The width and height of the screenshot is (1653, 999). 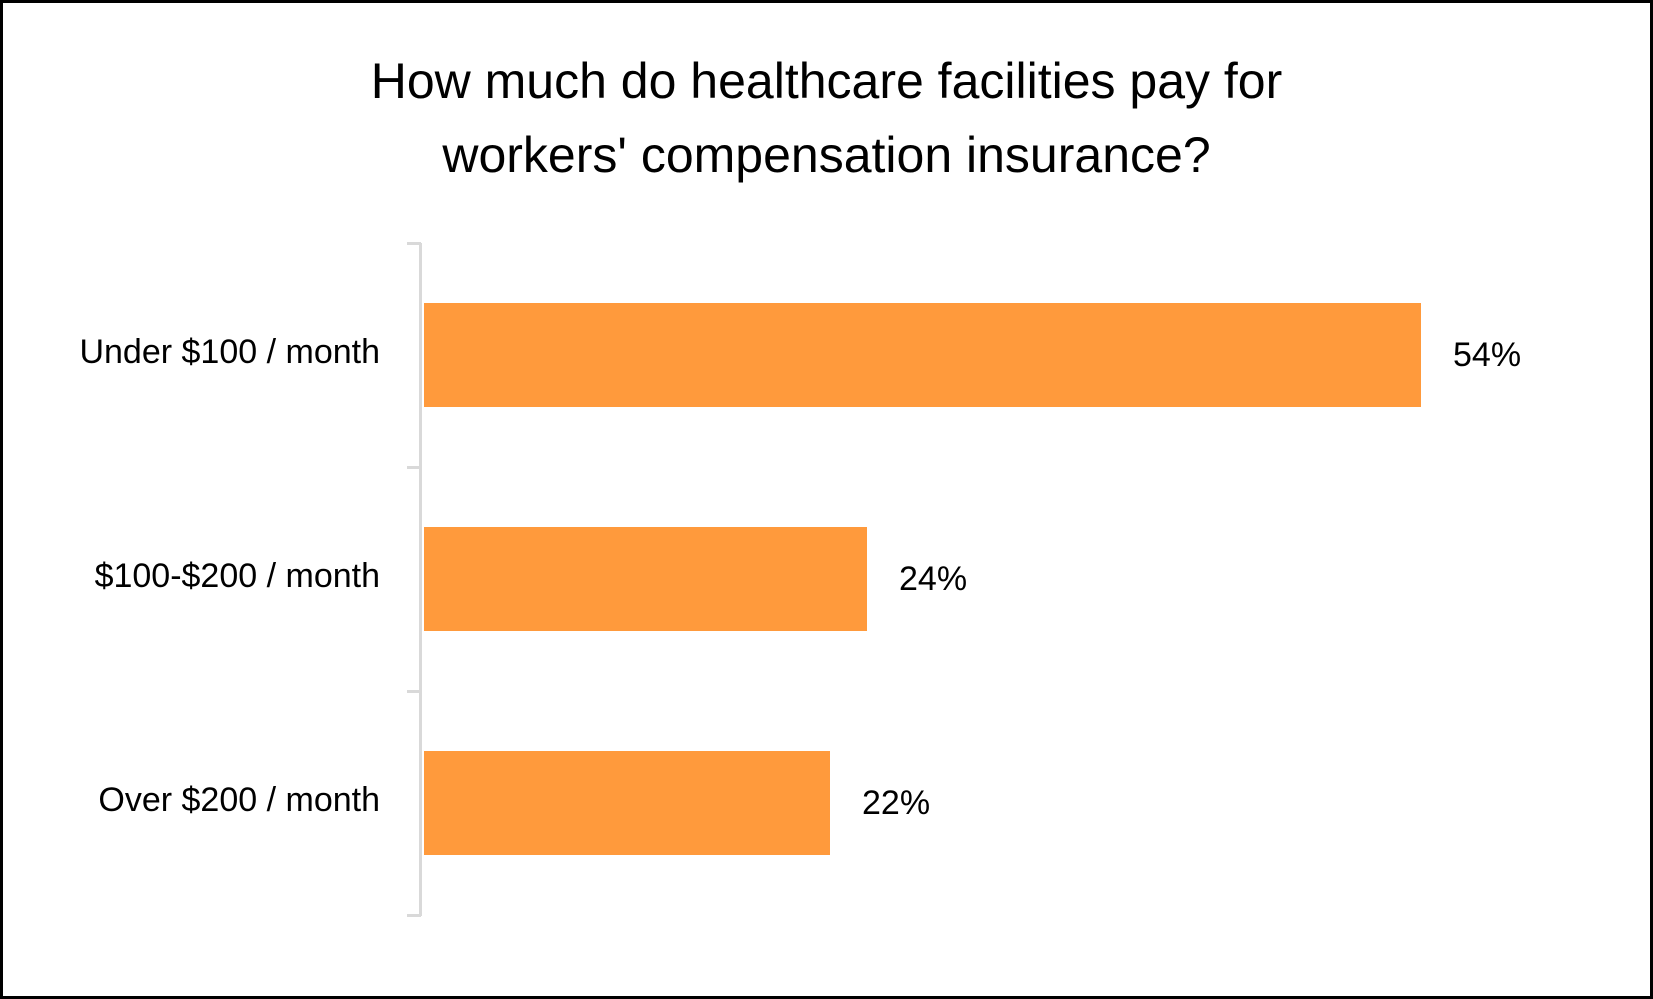 I want to click on value-label: 54%, so click(x=1487, y=355).